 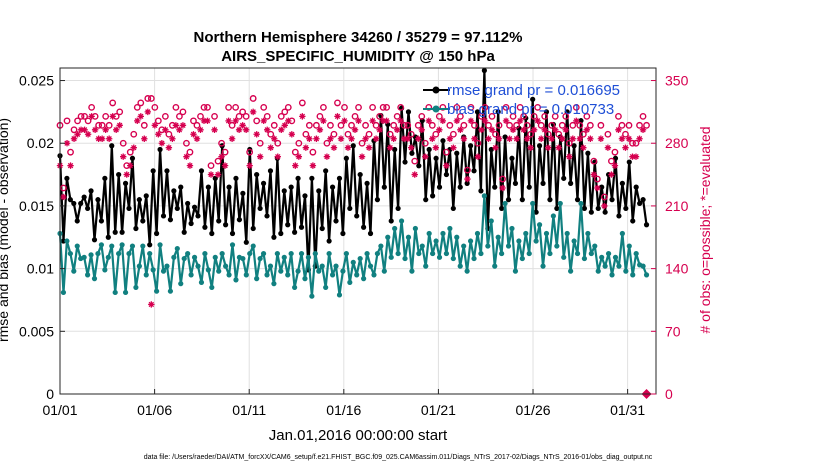 I want to click on x-tick-label: 01/06, so click(x=154, y=410).